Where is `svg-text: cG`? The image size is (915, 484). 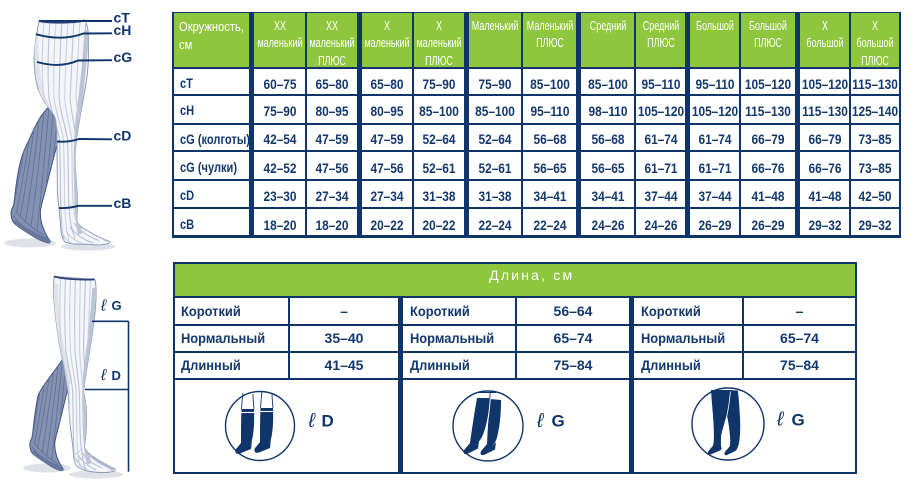 svg-text: cG is located at coordinates (123, 57).